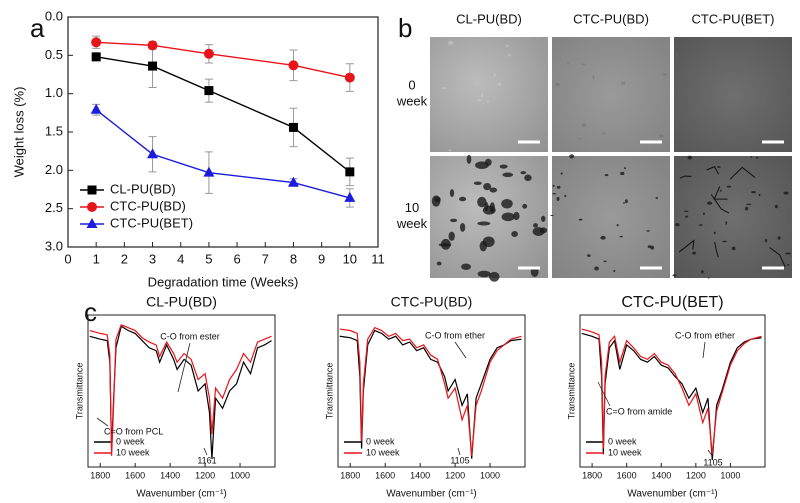  Describe the element at coordinates (489, 18) in the screenshot. I see `column-label: CL-PU(BD)` at that location.